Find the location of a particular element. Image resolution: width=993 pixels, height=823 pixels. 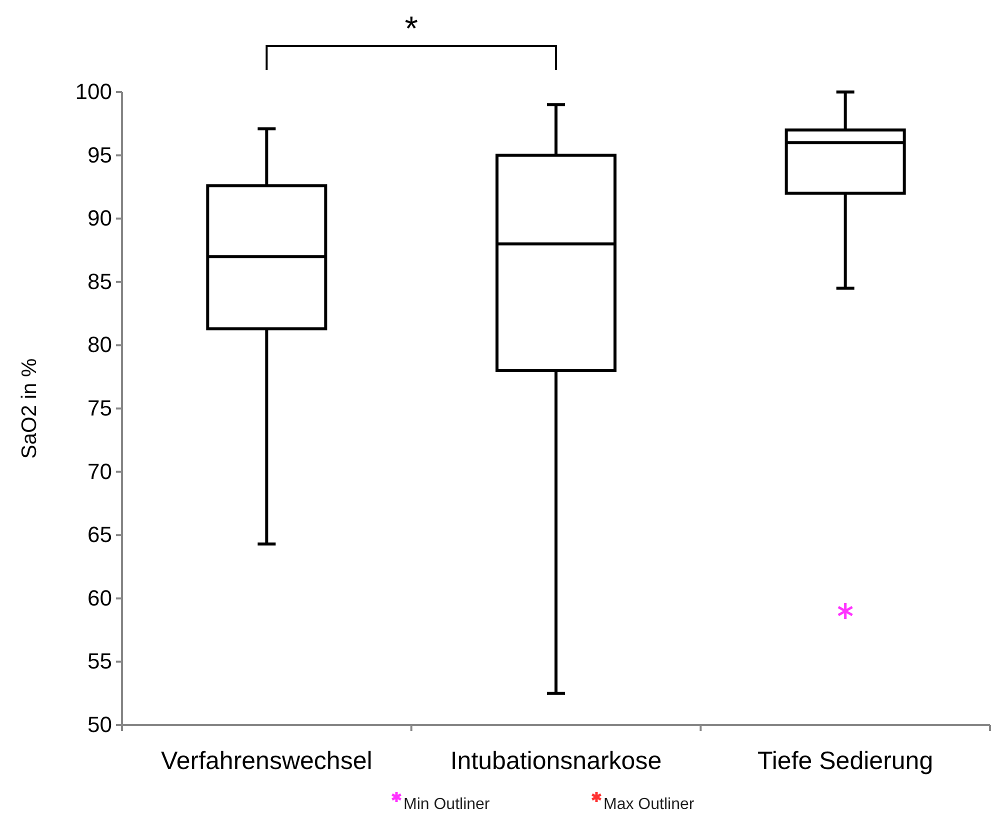

y-tick-label: 75 is located at coordinates (100, 408).